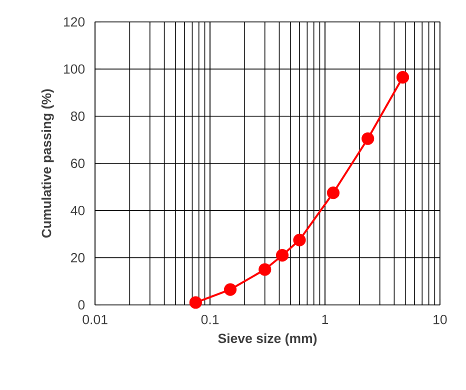 The image size is (466, 390). Describe the element at coordinates (78, 163) in the screenshot. I see `y-tick-label: 60` at that location.